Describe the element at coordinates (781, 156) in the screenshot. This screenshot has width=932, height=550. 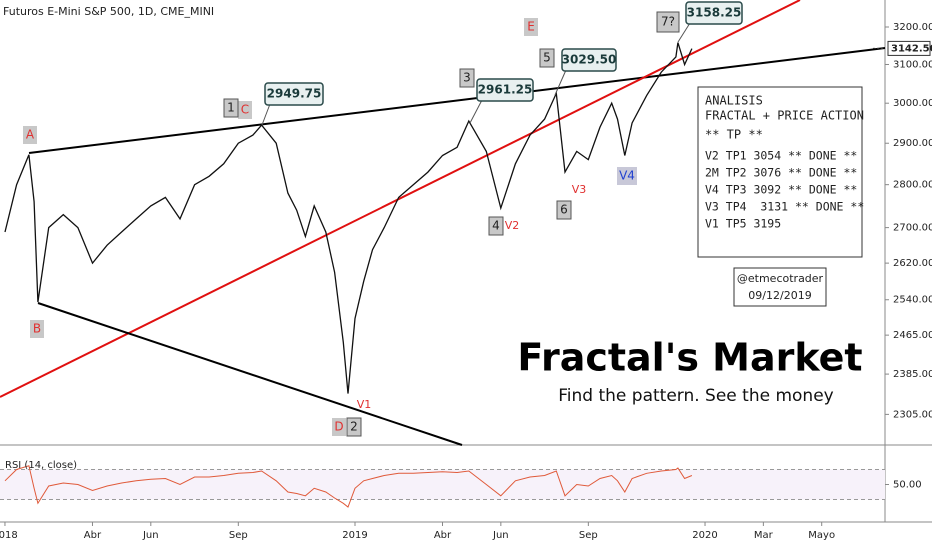
I see `analysis-line: V2 TP1 3054 ** DONE **` at that location.